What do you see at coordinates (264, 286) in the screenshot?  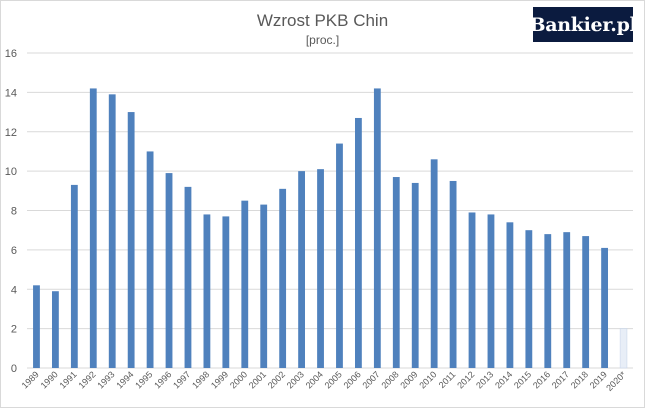 I see `bar-2001` at bounding box center [264, 286].